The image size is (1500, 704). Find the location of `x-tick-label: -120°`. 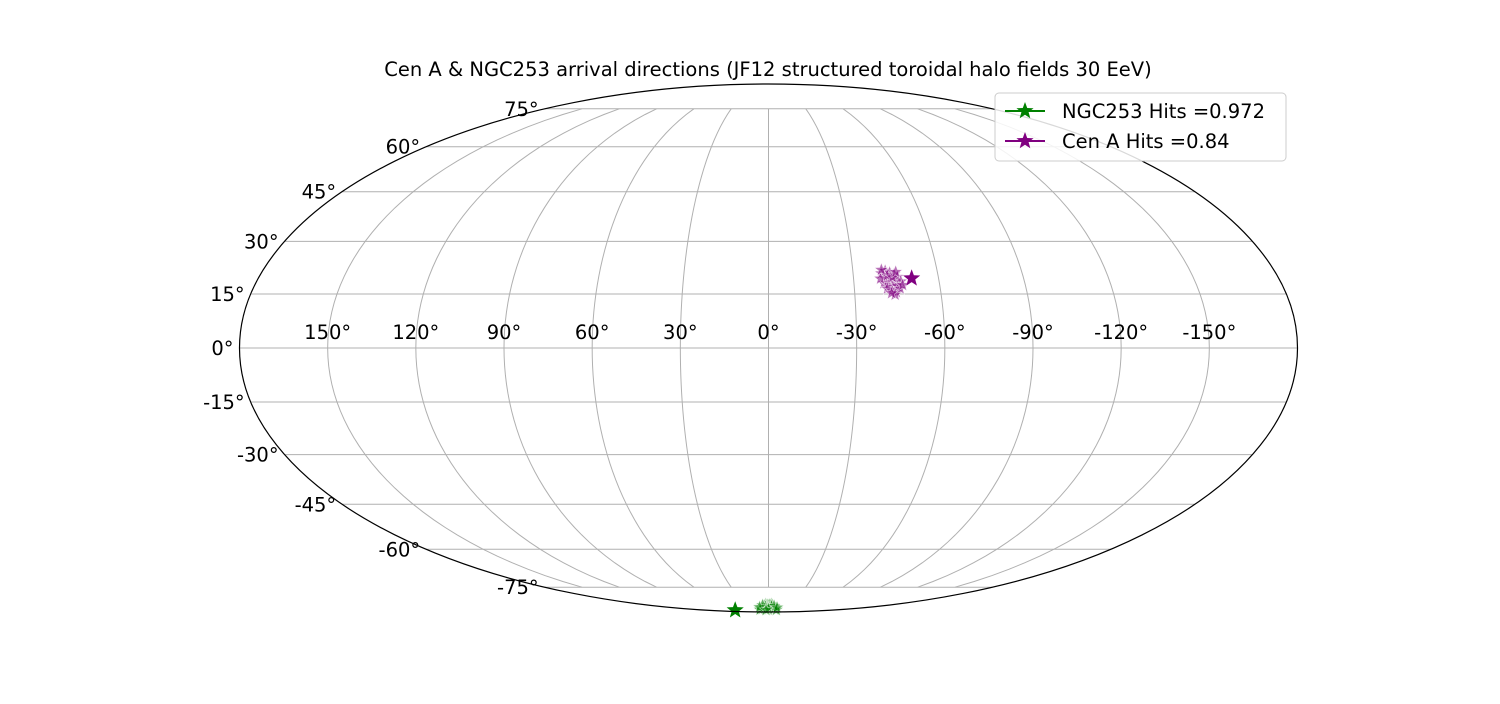

x-tick-label: -120° is located at coordinates (1121, 332).